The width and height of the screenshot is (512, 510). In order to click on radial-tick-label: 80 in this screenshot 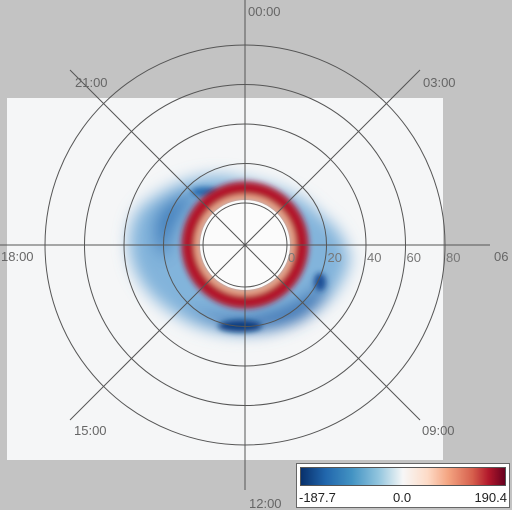, I will do `click(453, 257)`.